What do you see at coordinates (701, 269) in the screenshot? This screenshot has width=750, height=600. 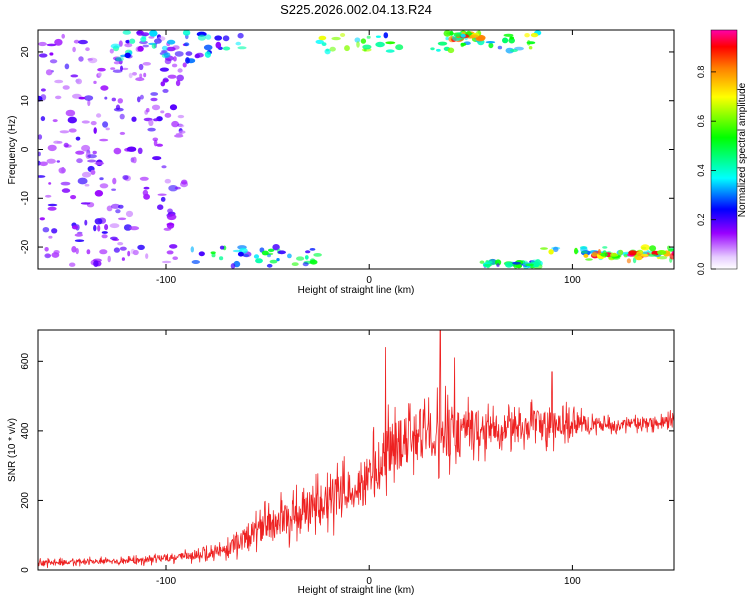 I see `colorbar-tick-label: 0.0` at bounding box center [701, 269].